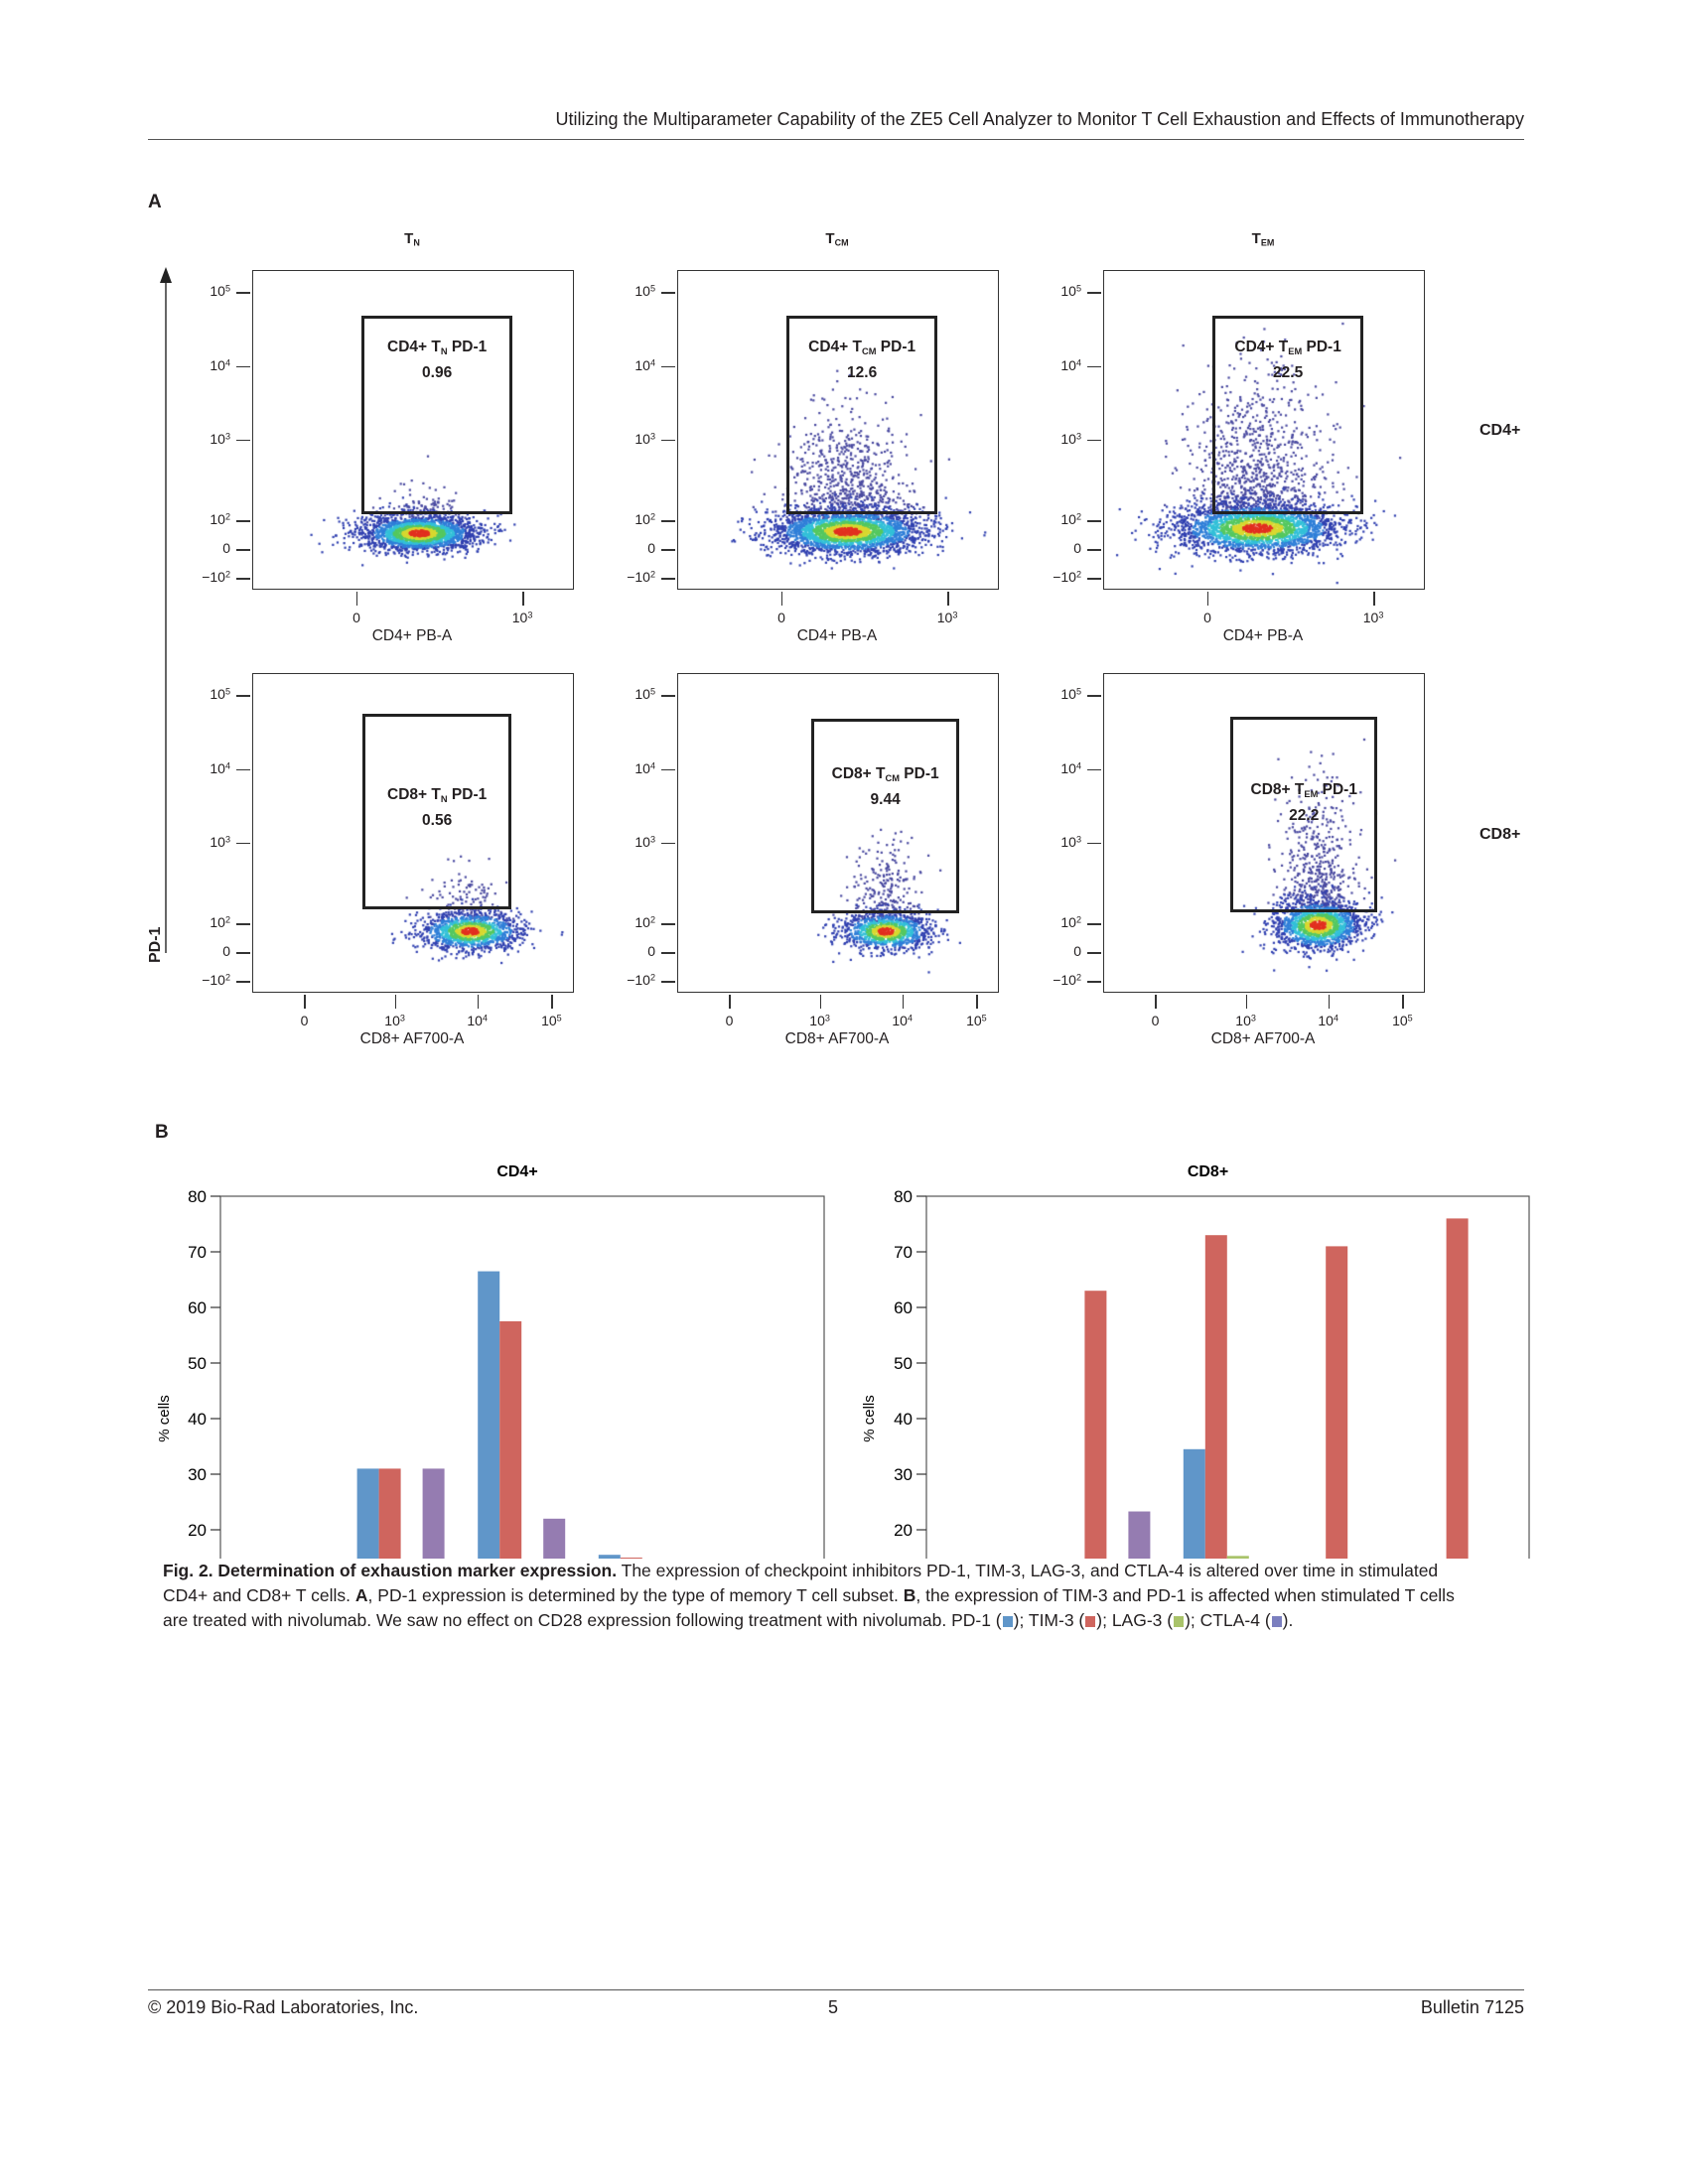 The width and height of the screenshot is (1688, 2184). Describe the element at coordinates (436, 808) in the screenshot. I see `gate-label: CD8+ TN PD-1 0.56` at that location.